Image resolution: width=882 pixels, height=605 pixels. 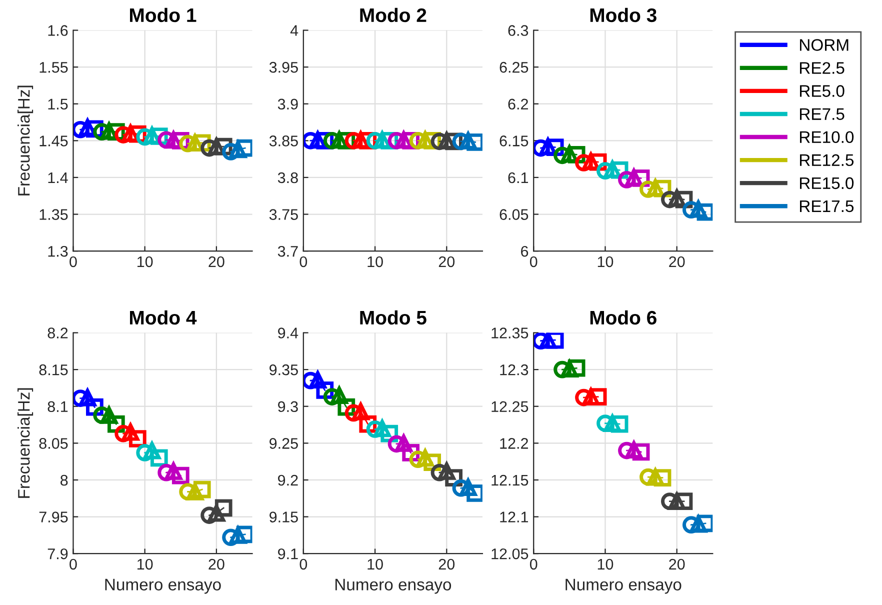 I want to click on y-tick-label: 9.35, so click(x=284, y=370).